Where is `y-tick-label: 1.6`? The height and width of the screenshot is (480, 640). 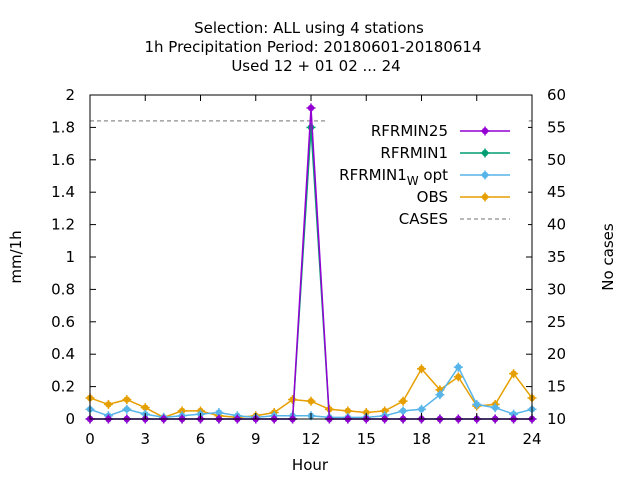 y-tick-label: 1.6 is located at coordinates (63, 160).